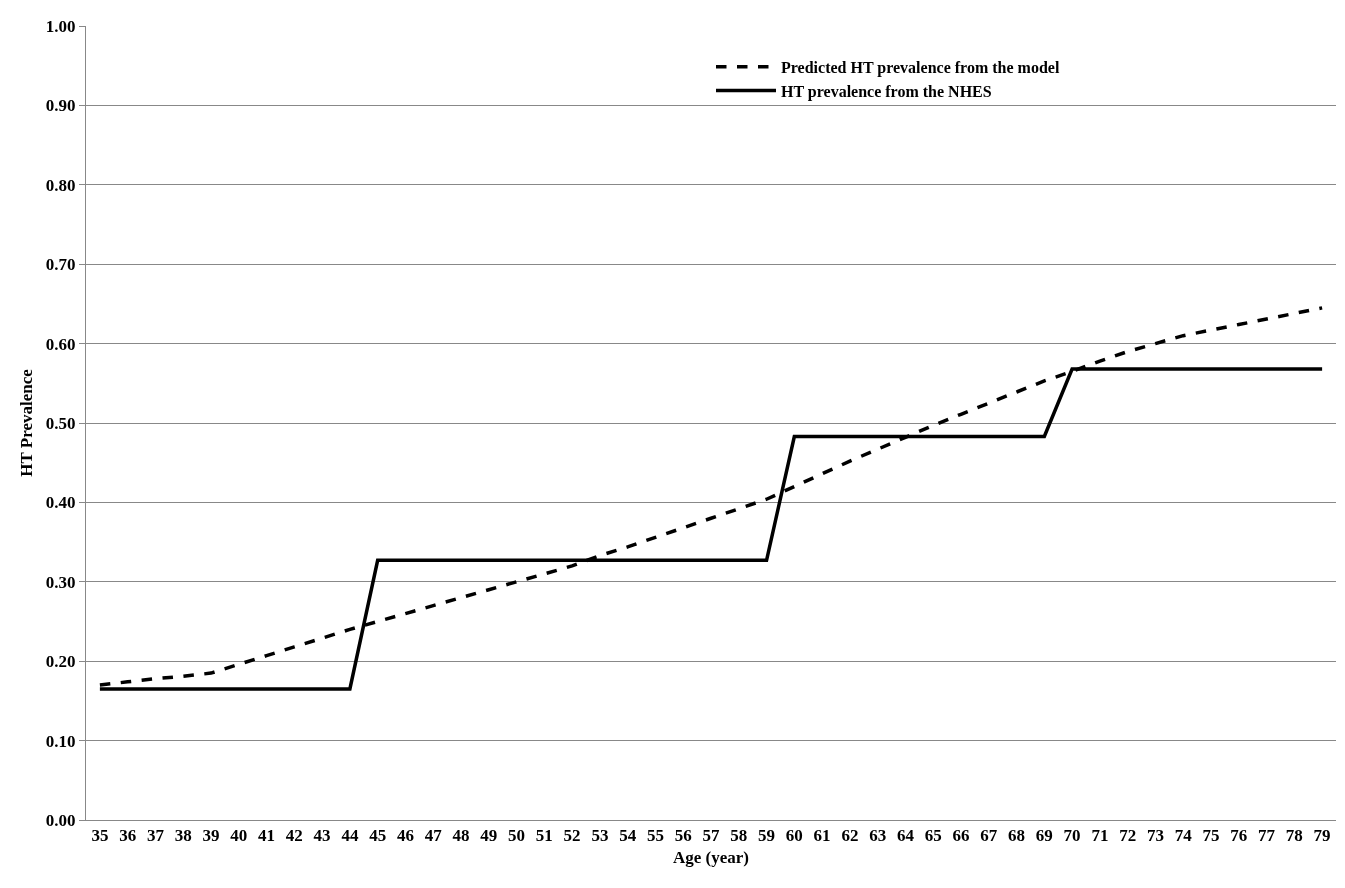 This screenshot has height=888, width=1345. I want to click on x-tick-label: 66, so click(961, 836).